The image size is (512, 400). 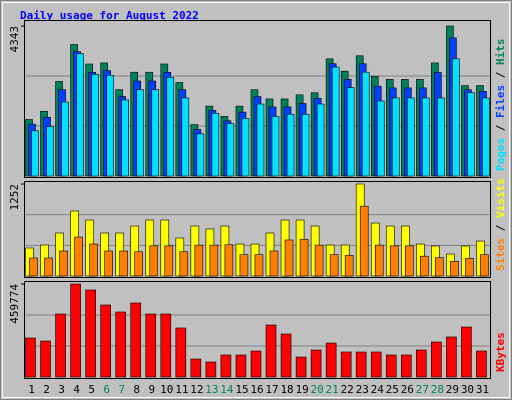 What do you see at coordinates (61, 389) in the screenshot?
I see `x-tick-label: 3` at bounding box center [61, 389].